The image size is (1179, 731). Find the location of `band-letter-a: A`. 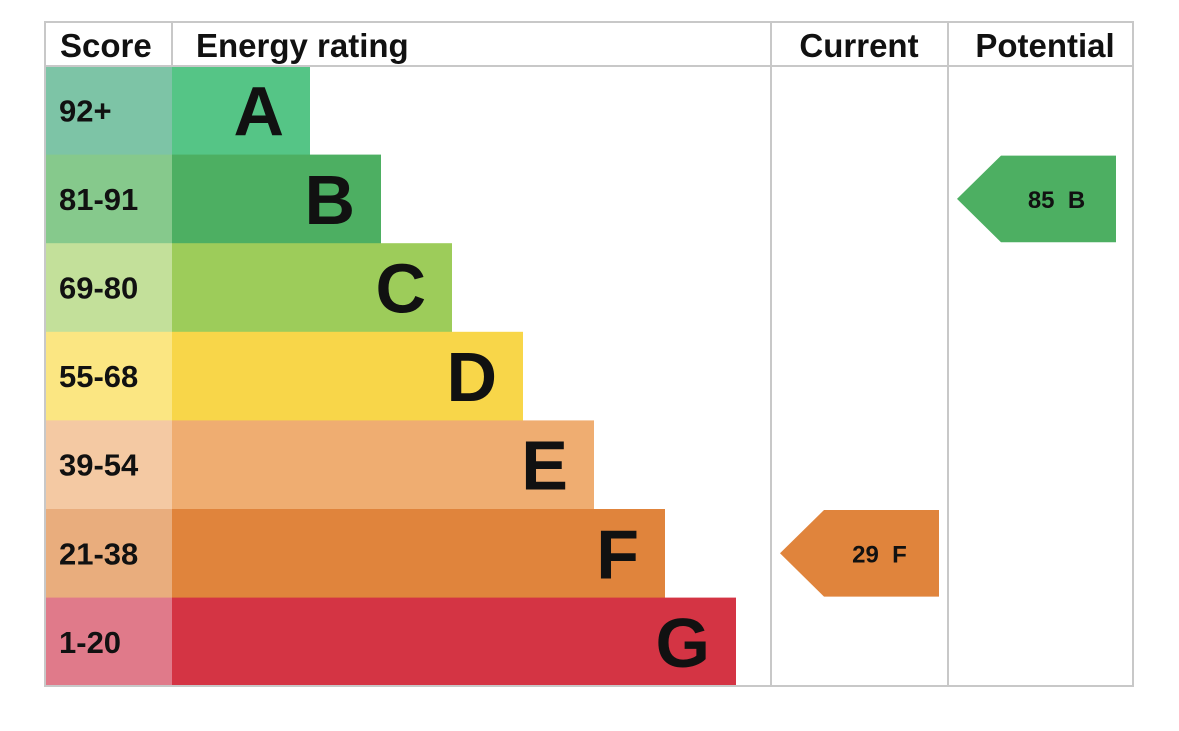

band-letter-a: A is located at coordinates (258, 111).